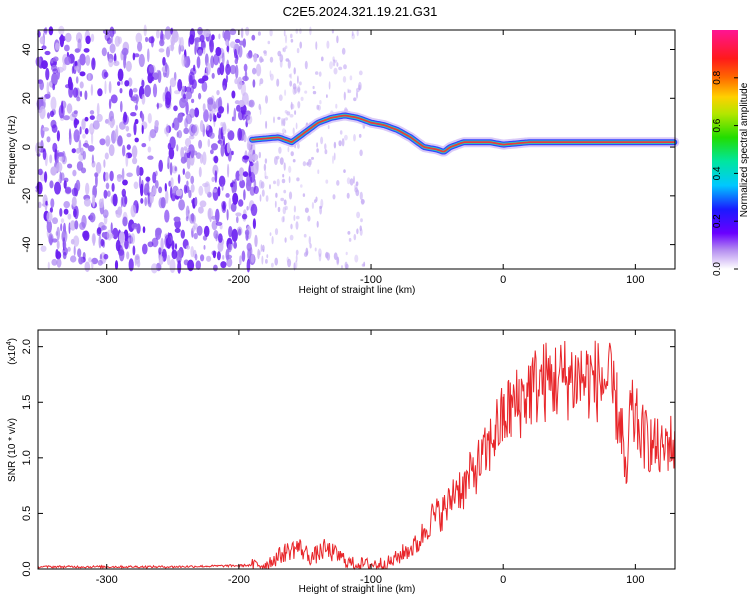  What do you see at coordinates (725, 173) in the screenshot?
I see `colorbar-ticks: 0.0 0.2 0.4 0.6 0.8` at bounding box center [725, 173].